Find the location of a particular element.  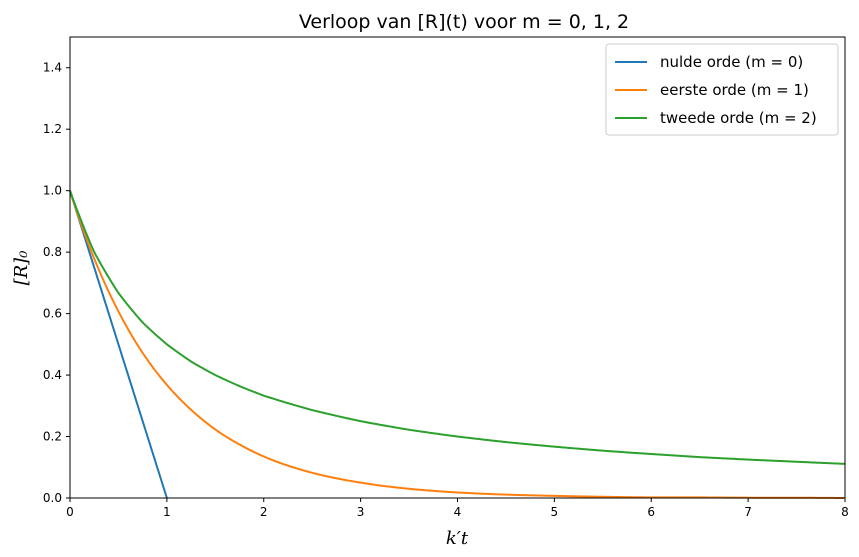

x-tick-label: 0 is located at coordinates (70, 512).